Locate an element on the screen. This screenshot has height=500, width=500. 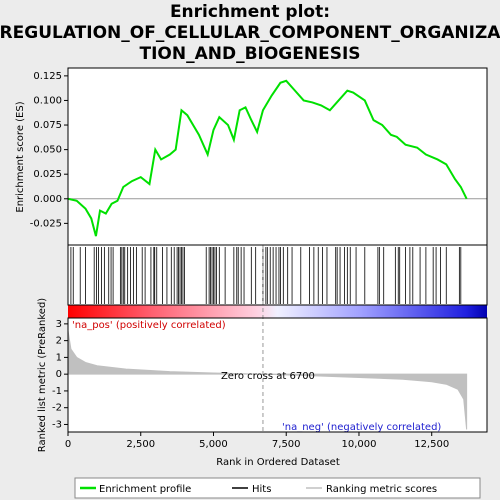
y-tick-label: 0.100 is located at coordinates (47, 100).